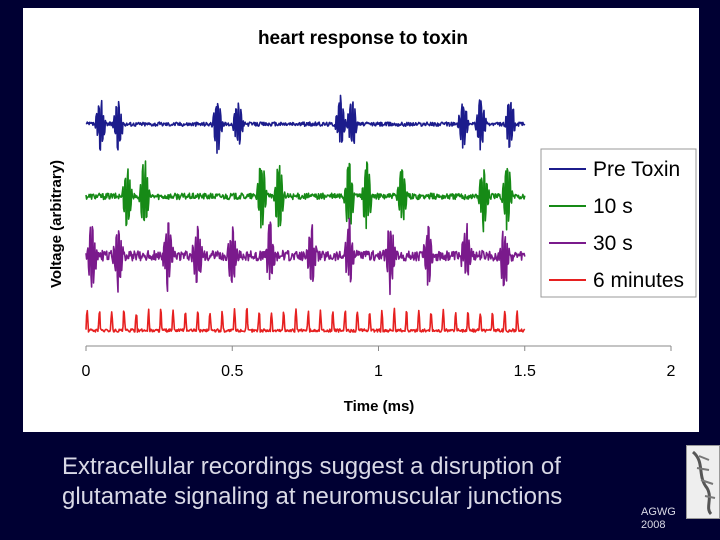 This screenshot has width=720, height=540. I want to click on legend-label: 6 minutes, so click(638, 280).